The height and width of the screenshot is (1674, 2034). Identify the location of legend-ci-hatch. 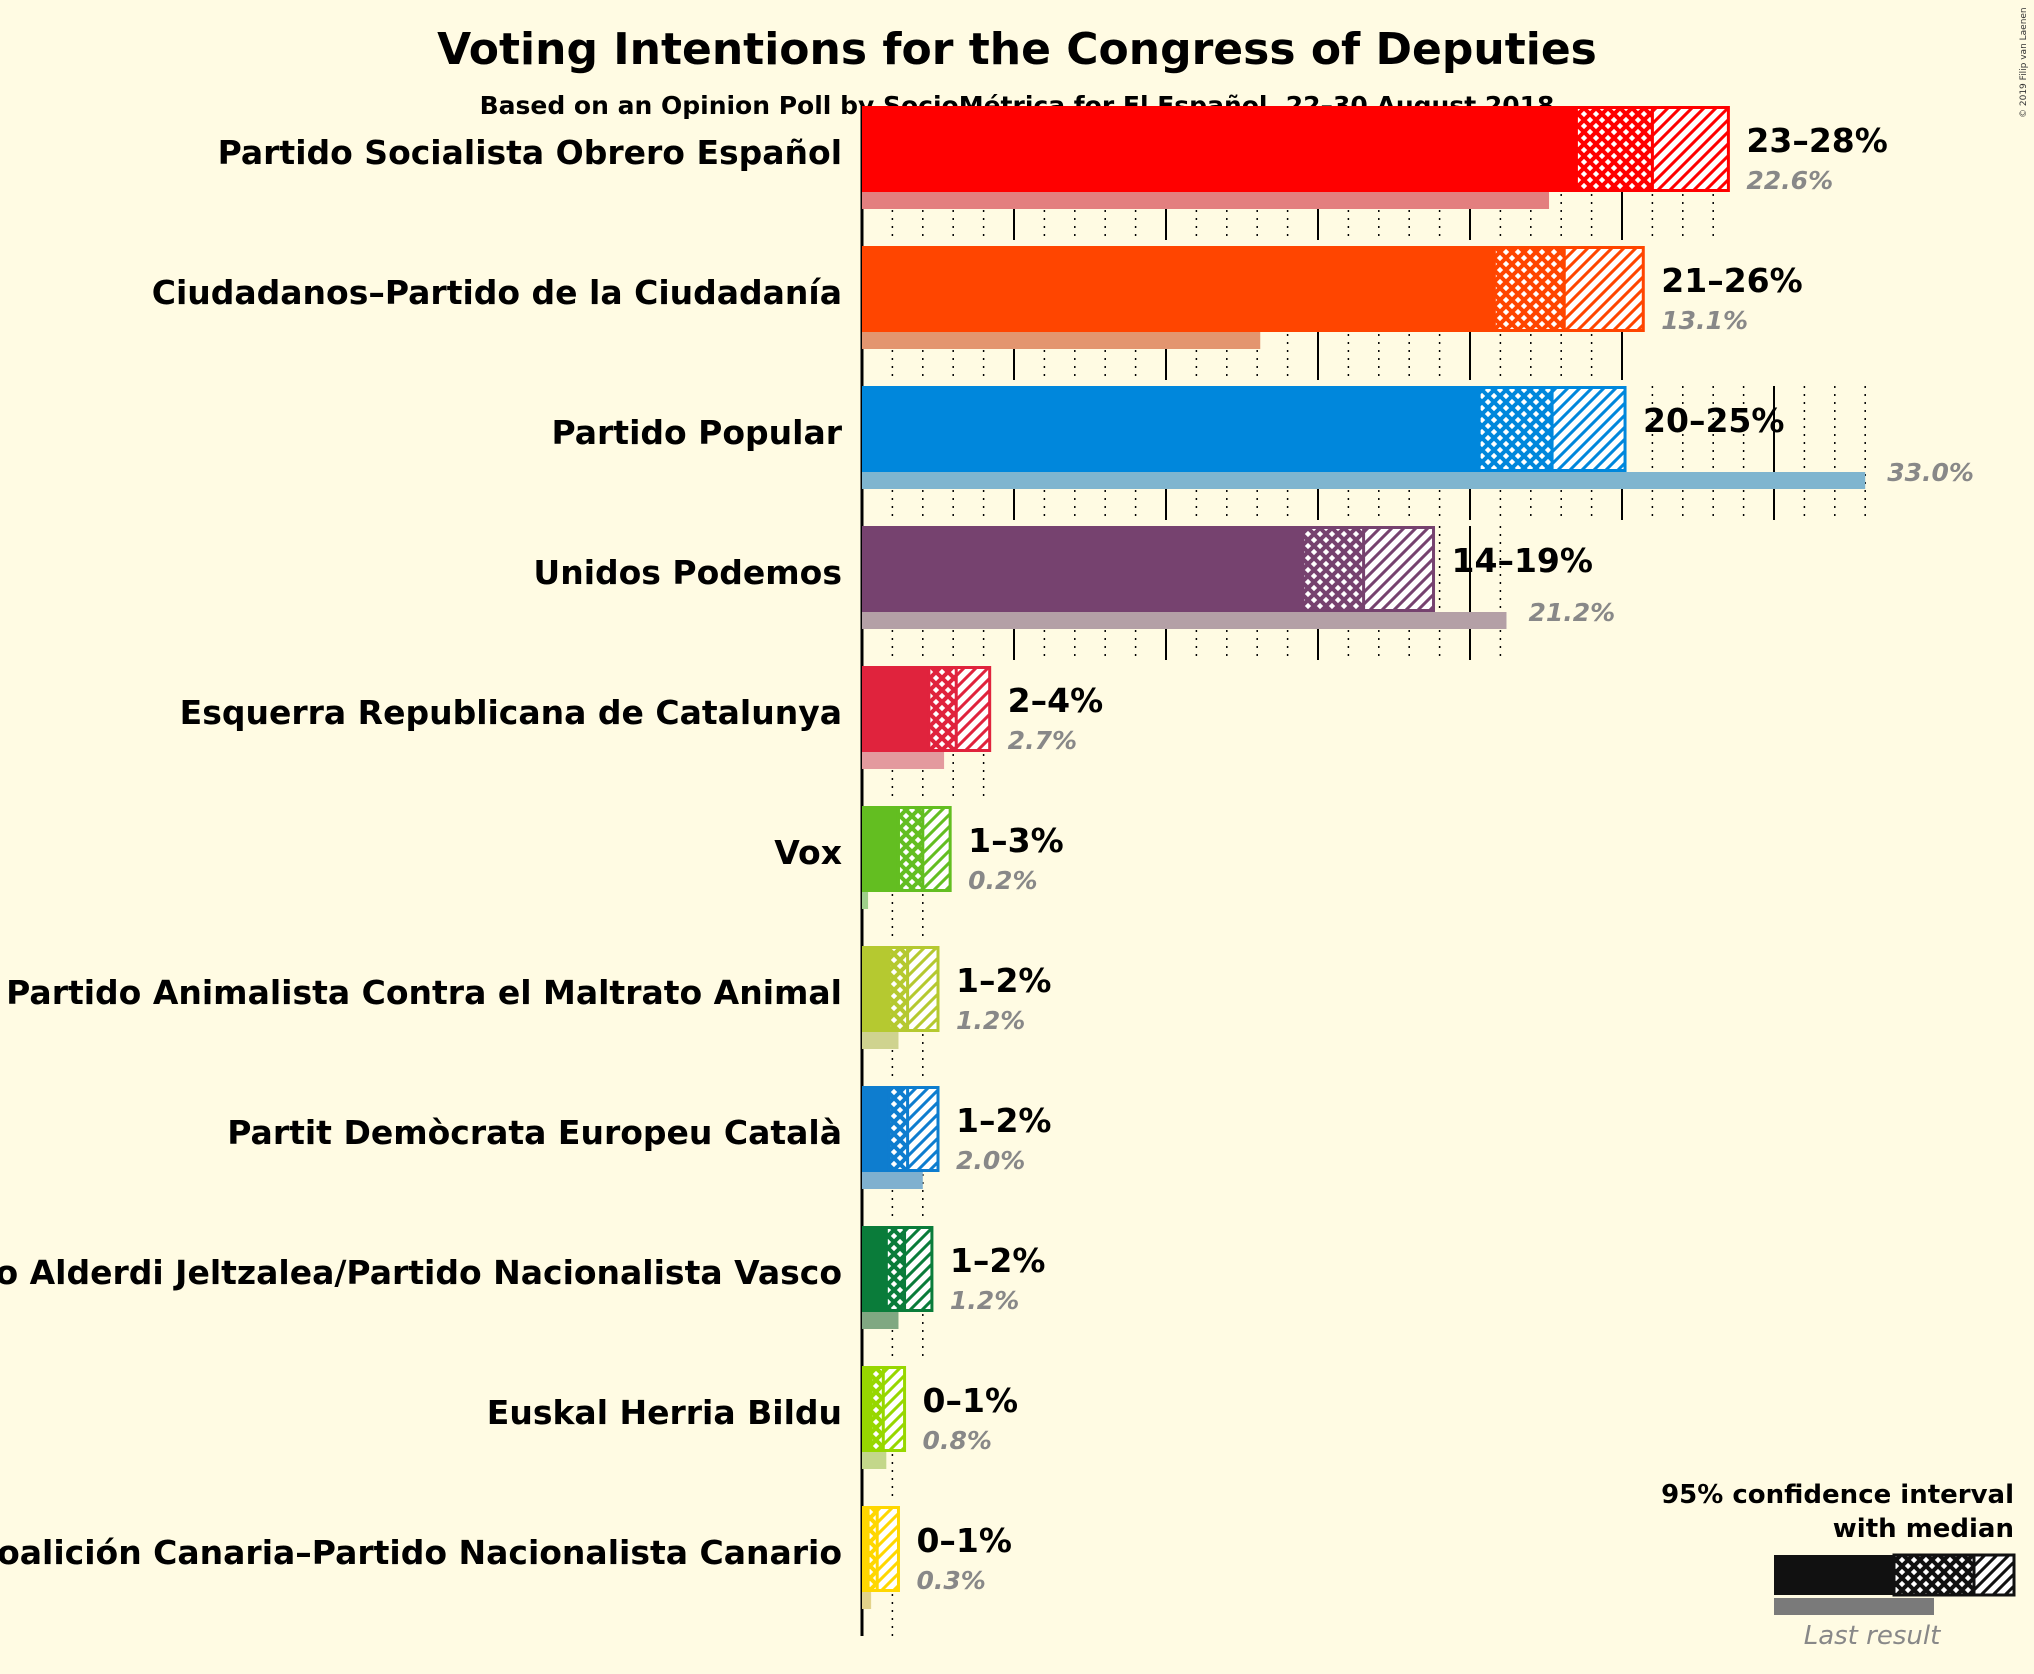
(1994, 1575).